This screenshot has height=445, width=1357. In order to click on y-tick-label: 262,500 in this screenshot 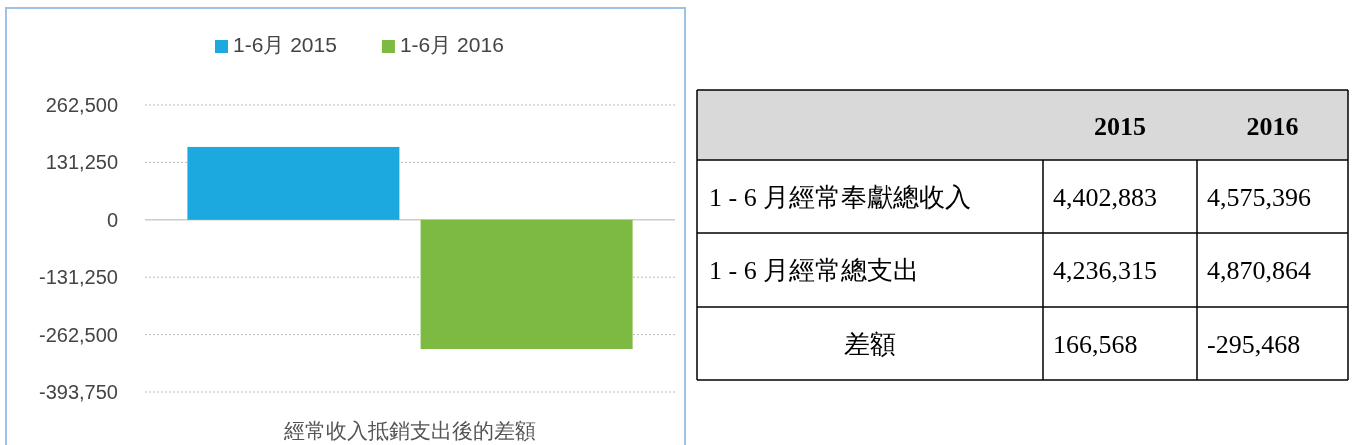, I will do `click(81, 105)`.